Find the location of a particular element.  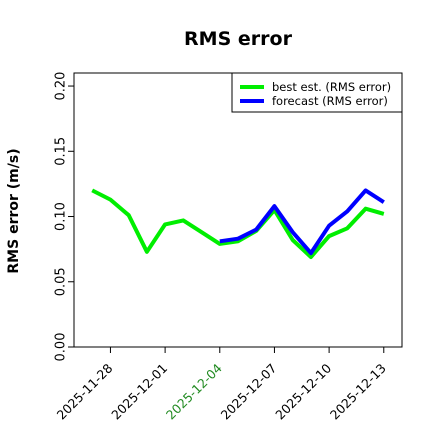

y-axis: 0.00 0.05 0.10 0.15 0.20 is located at coordinates (64, 217).